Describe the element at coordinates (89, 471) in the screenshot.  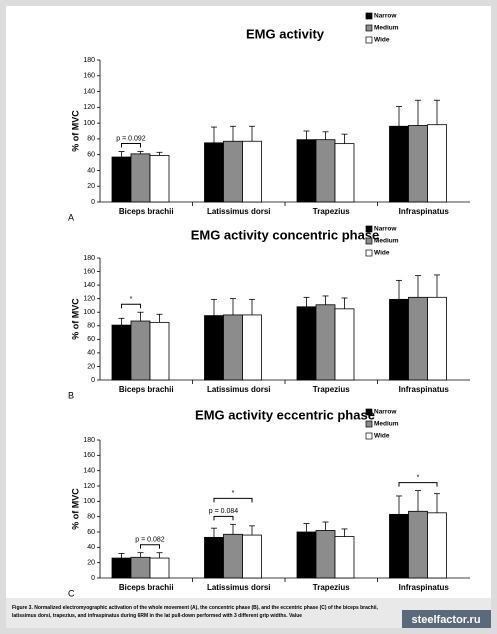
I see `y-tick-label: 140` at that location.